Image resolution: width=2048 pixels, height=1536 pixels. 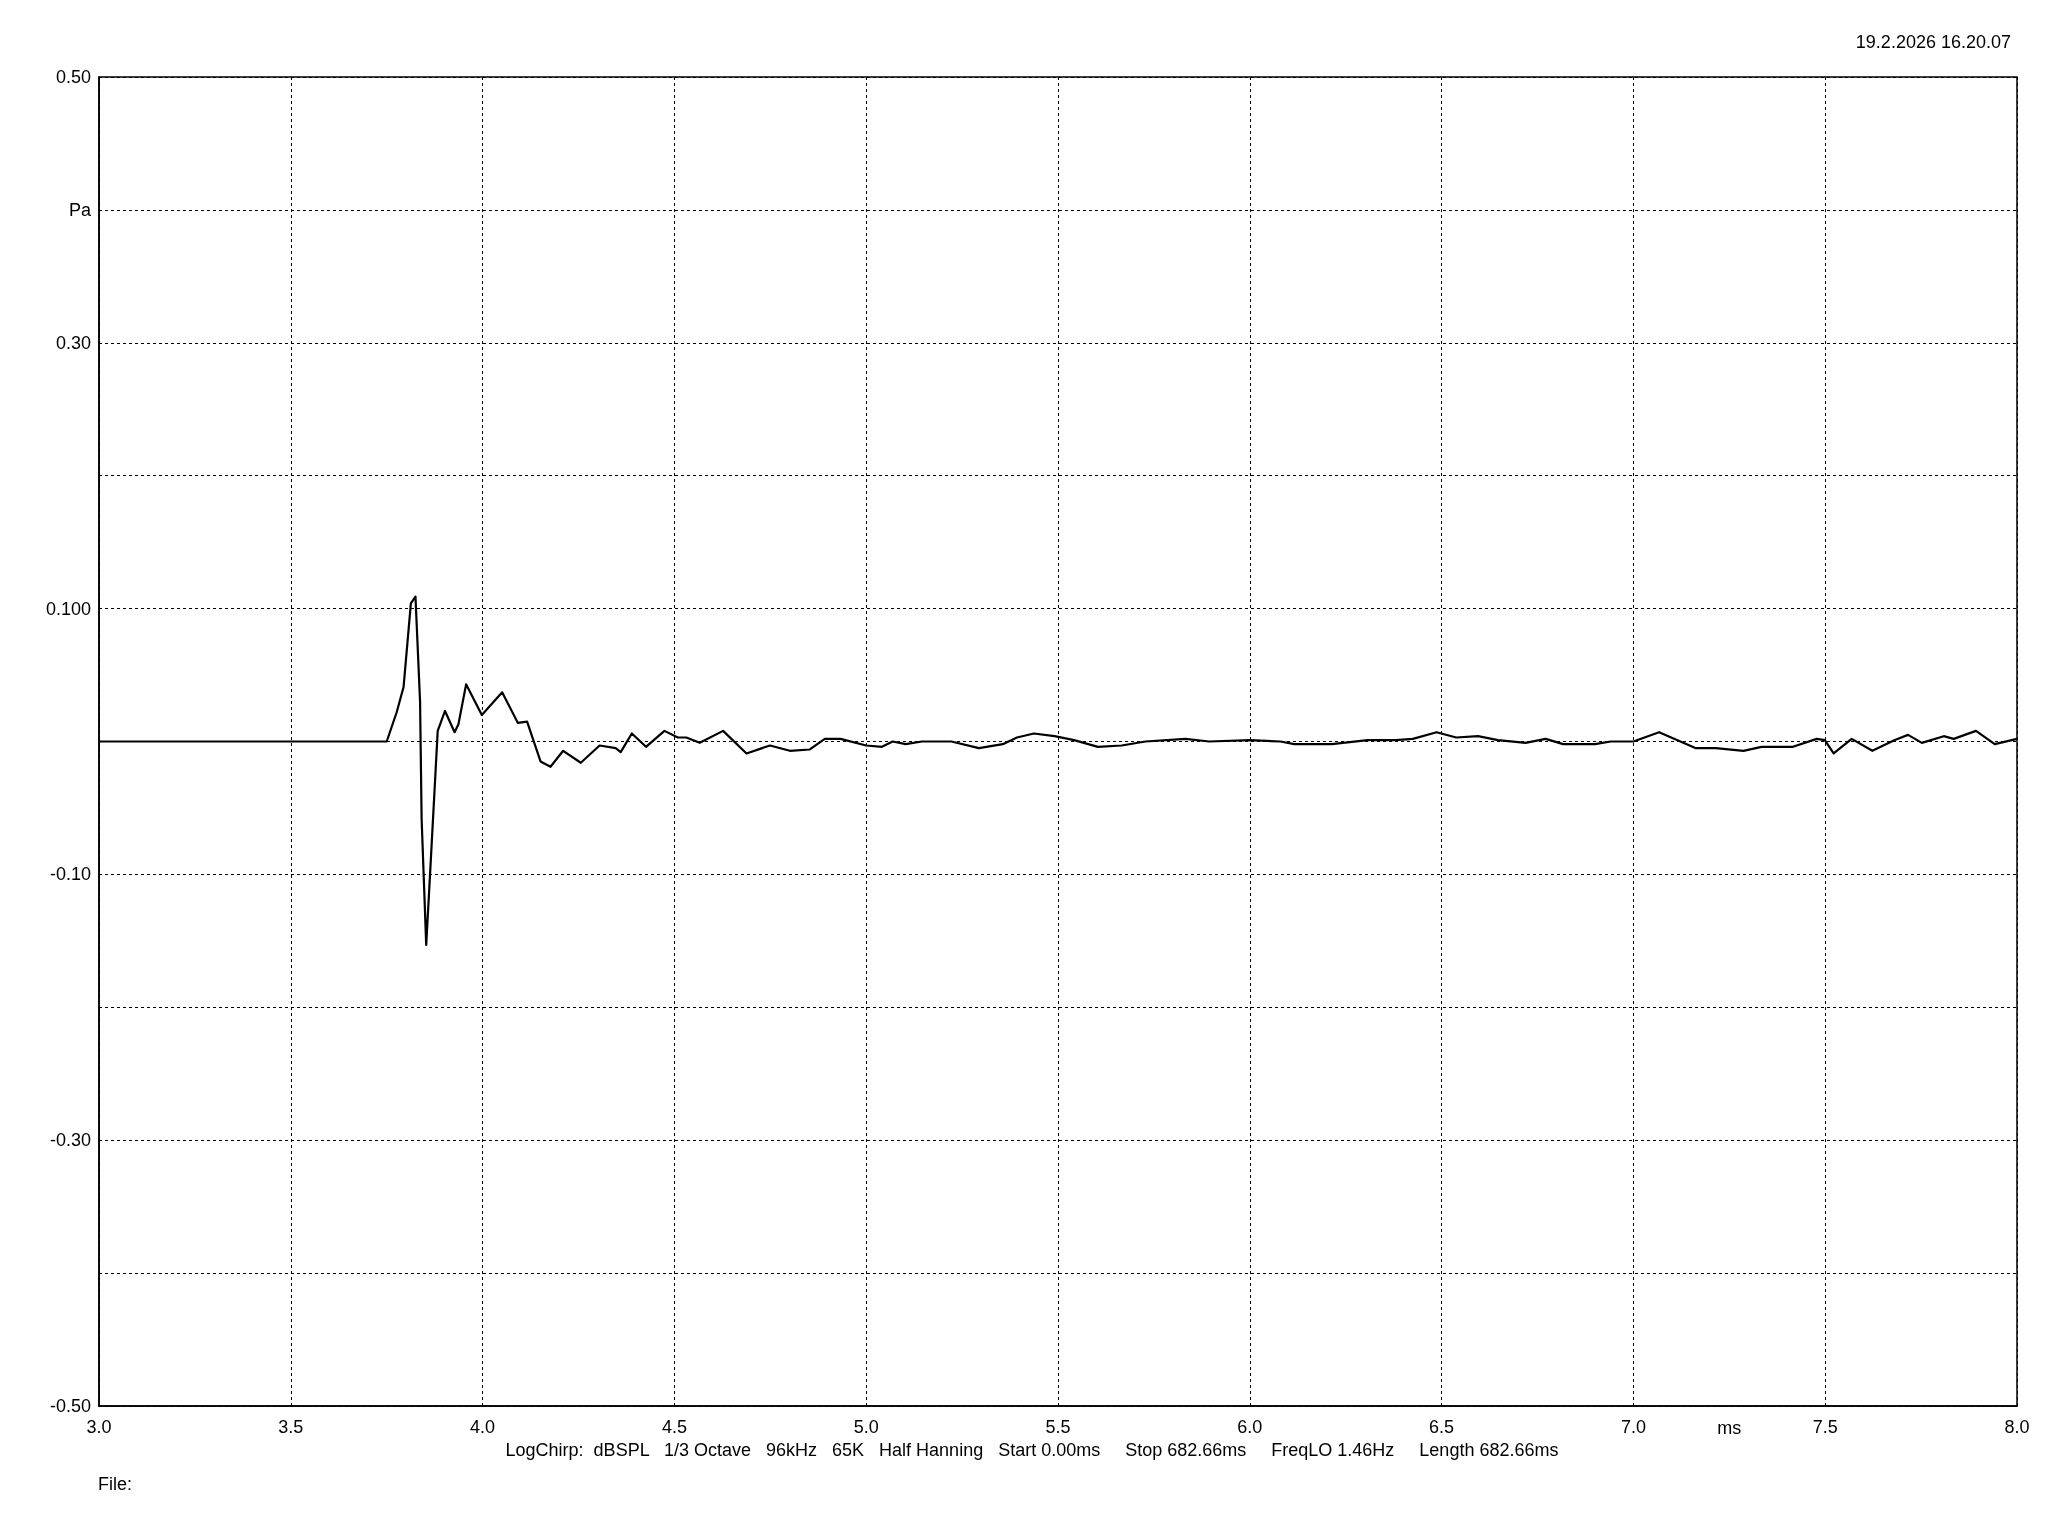 What do you see at coordinates (674, 1427) in the screenshot?
I see `x-tick-label: 4.5` at bounding box center [674, 1427].